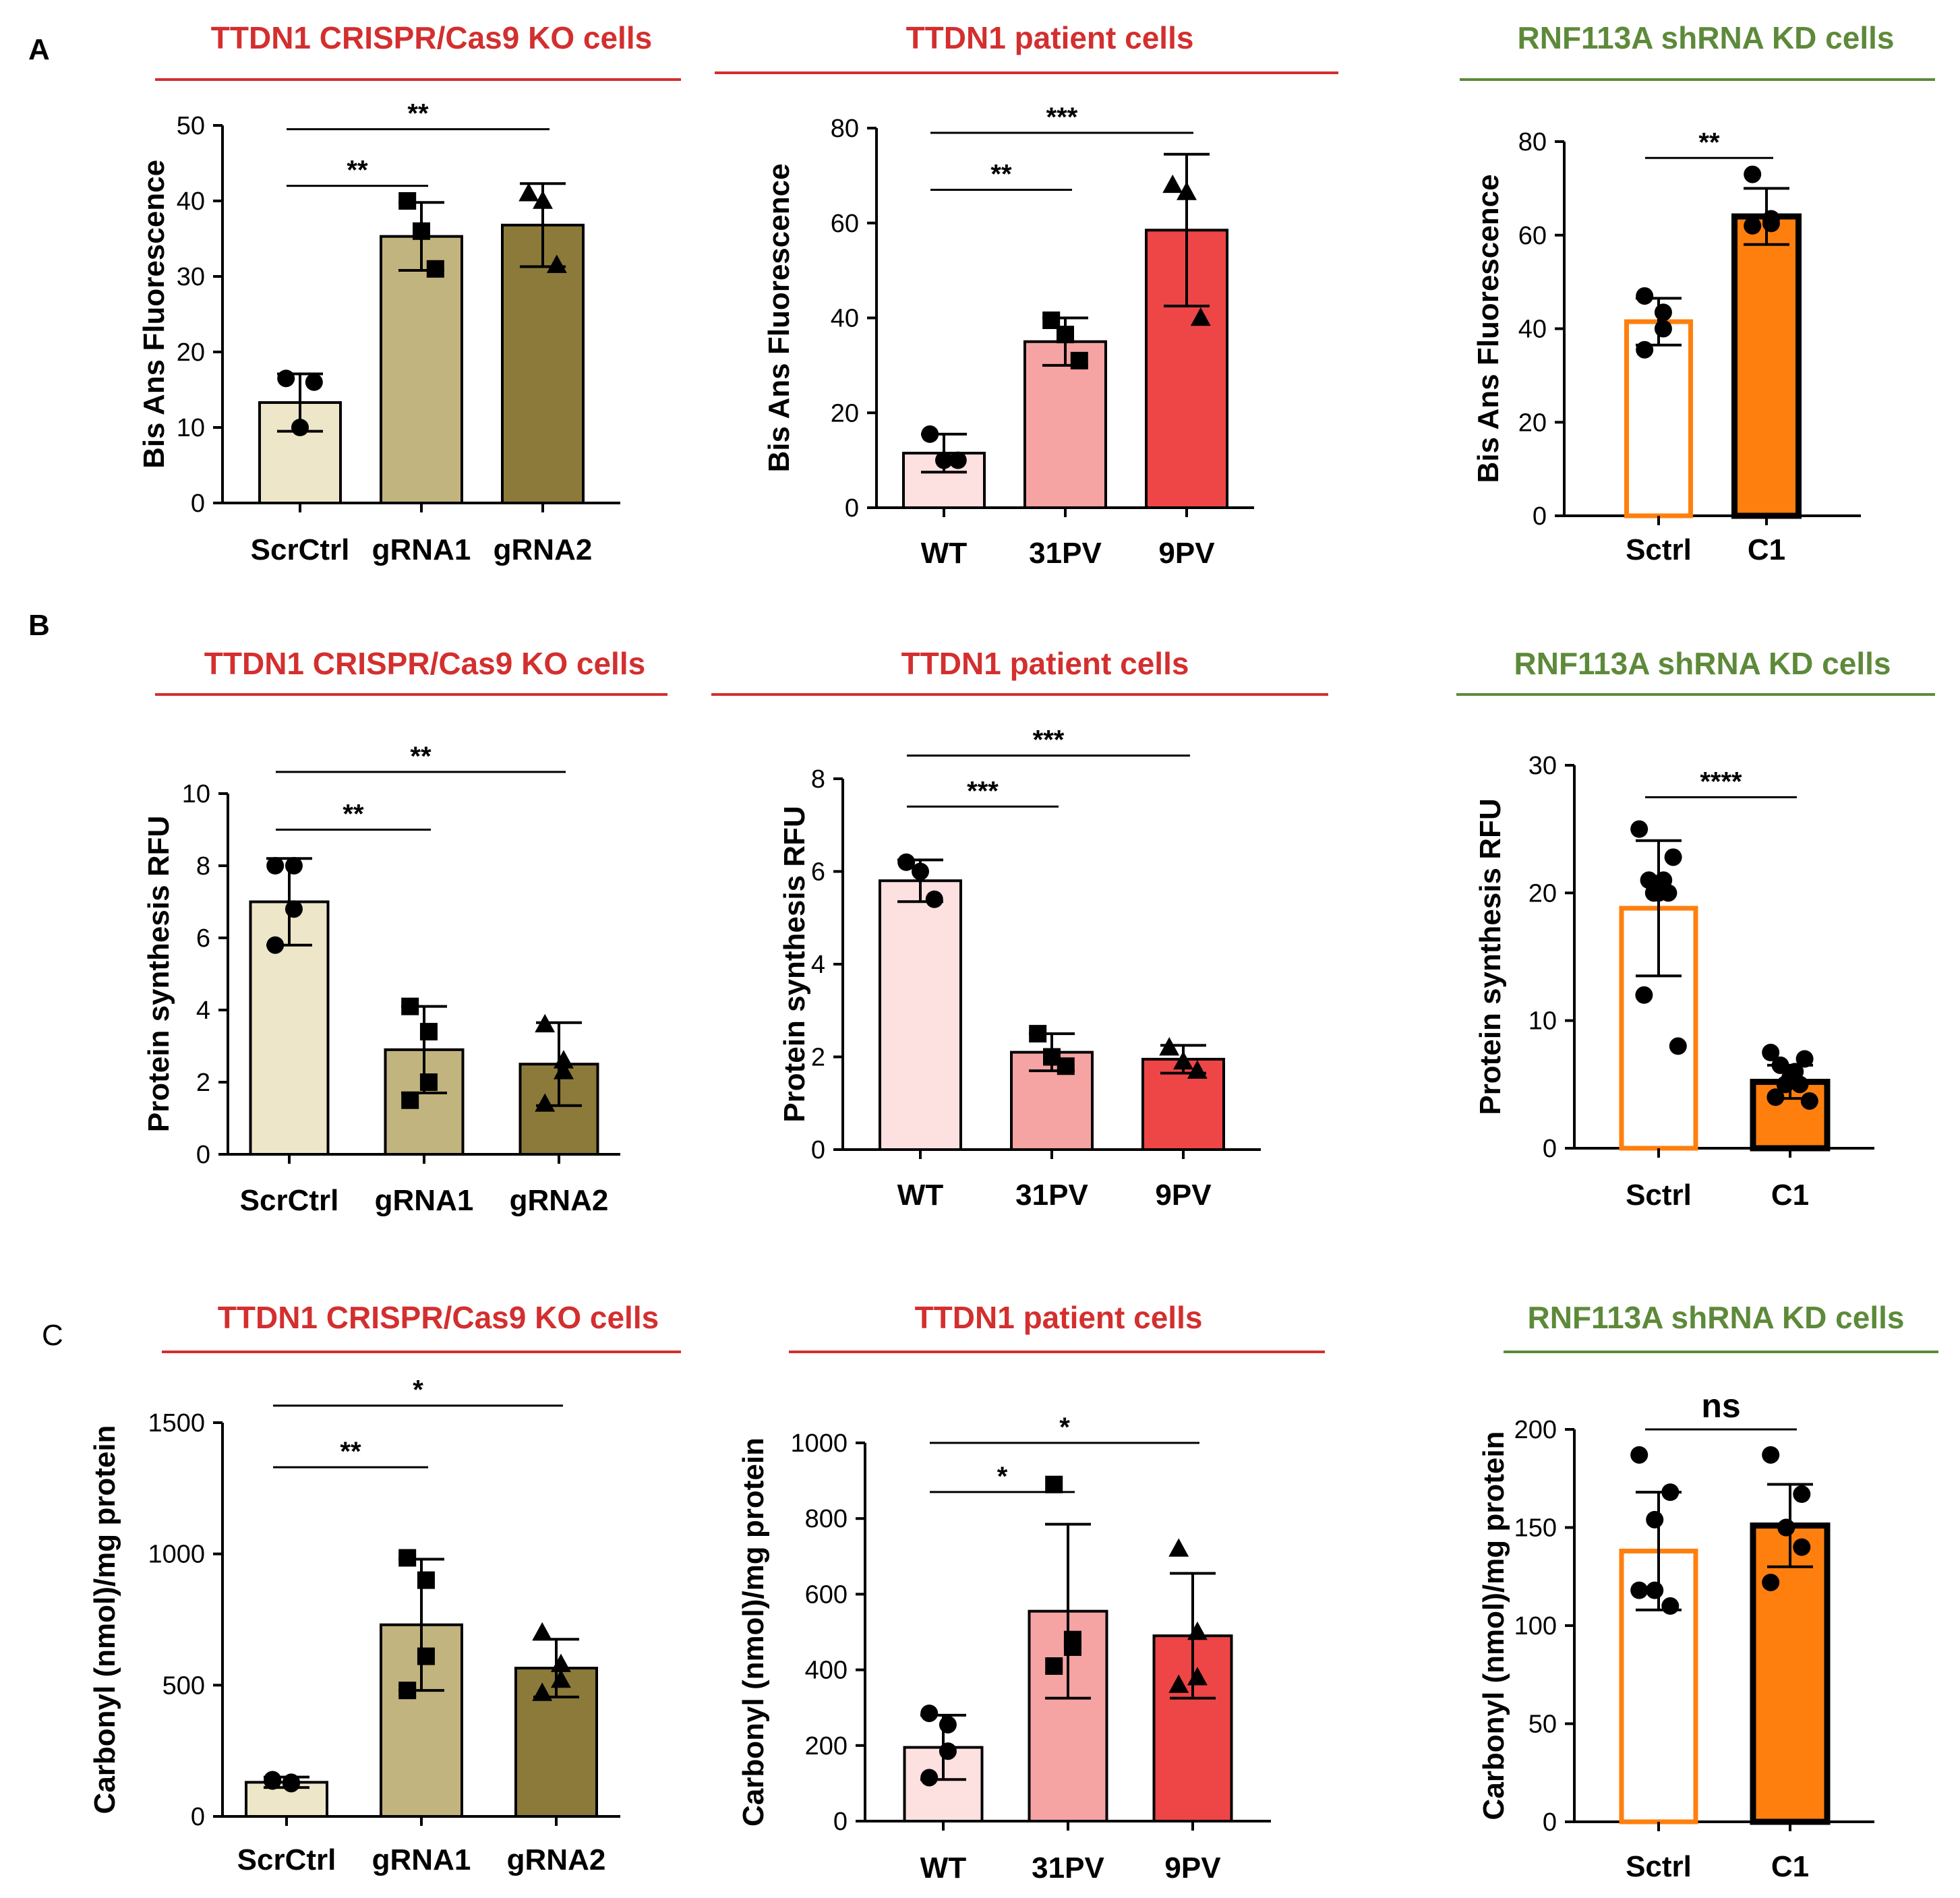 The width and height of the screenshot is (1960, 1898). Describe the element at coordinates (1720, 1406) in the screenshot. I see `significance-label: ns` at that location.